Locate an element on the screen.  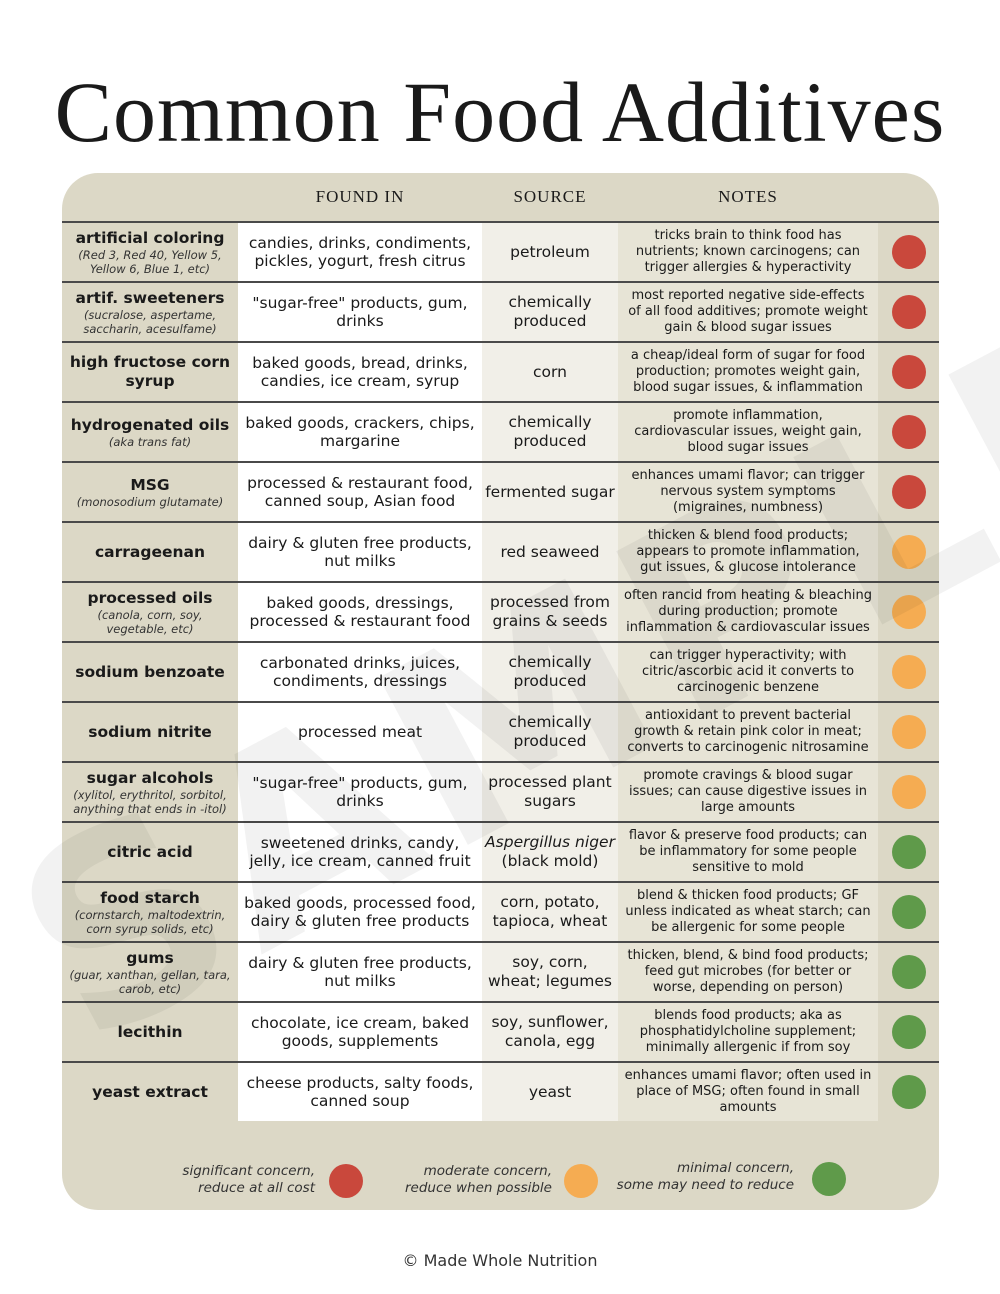
source-cell: fermented sugar is located at coordinates (550, 492).